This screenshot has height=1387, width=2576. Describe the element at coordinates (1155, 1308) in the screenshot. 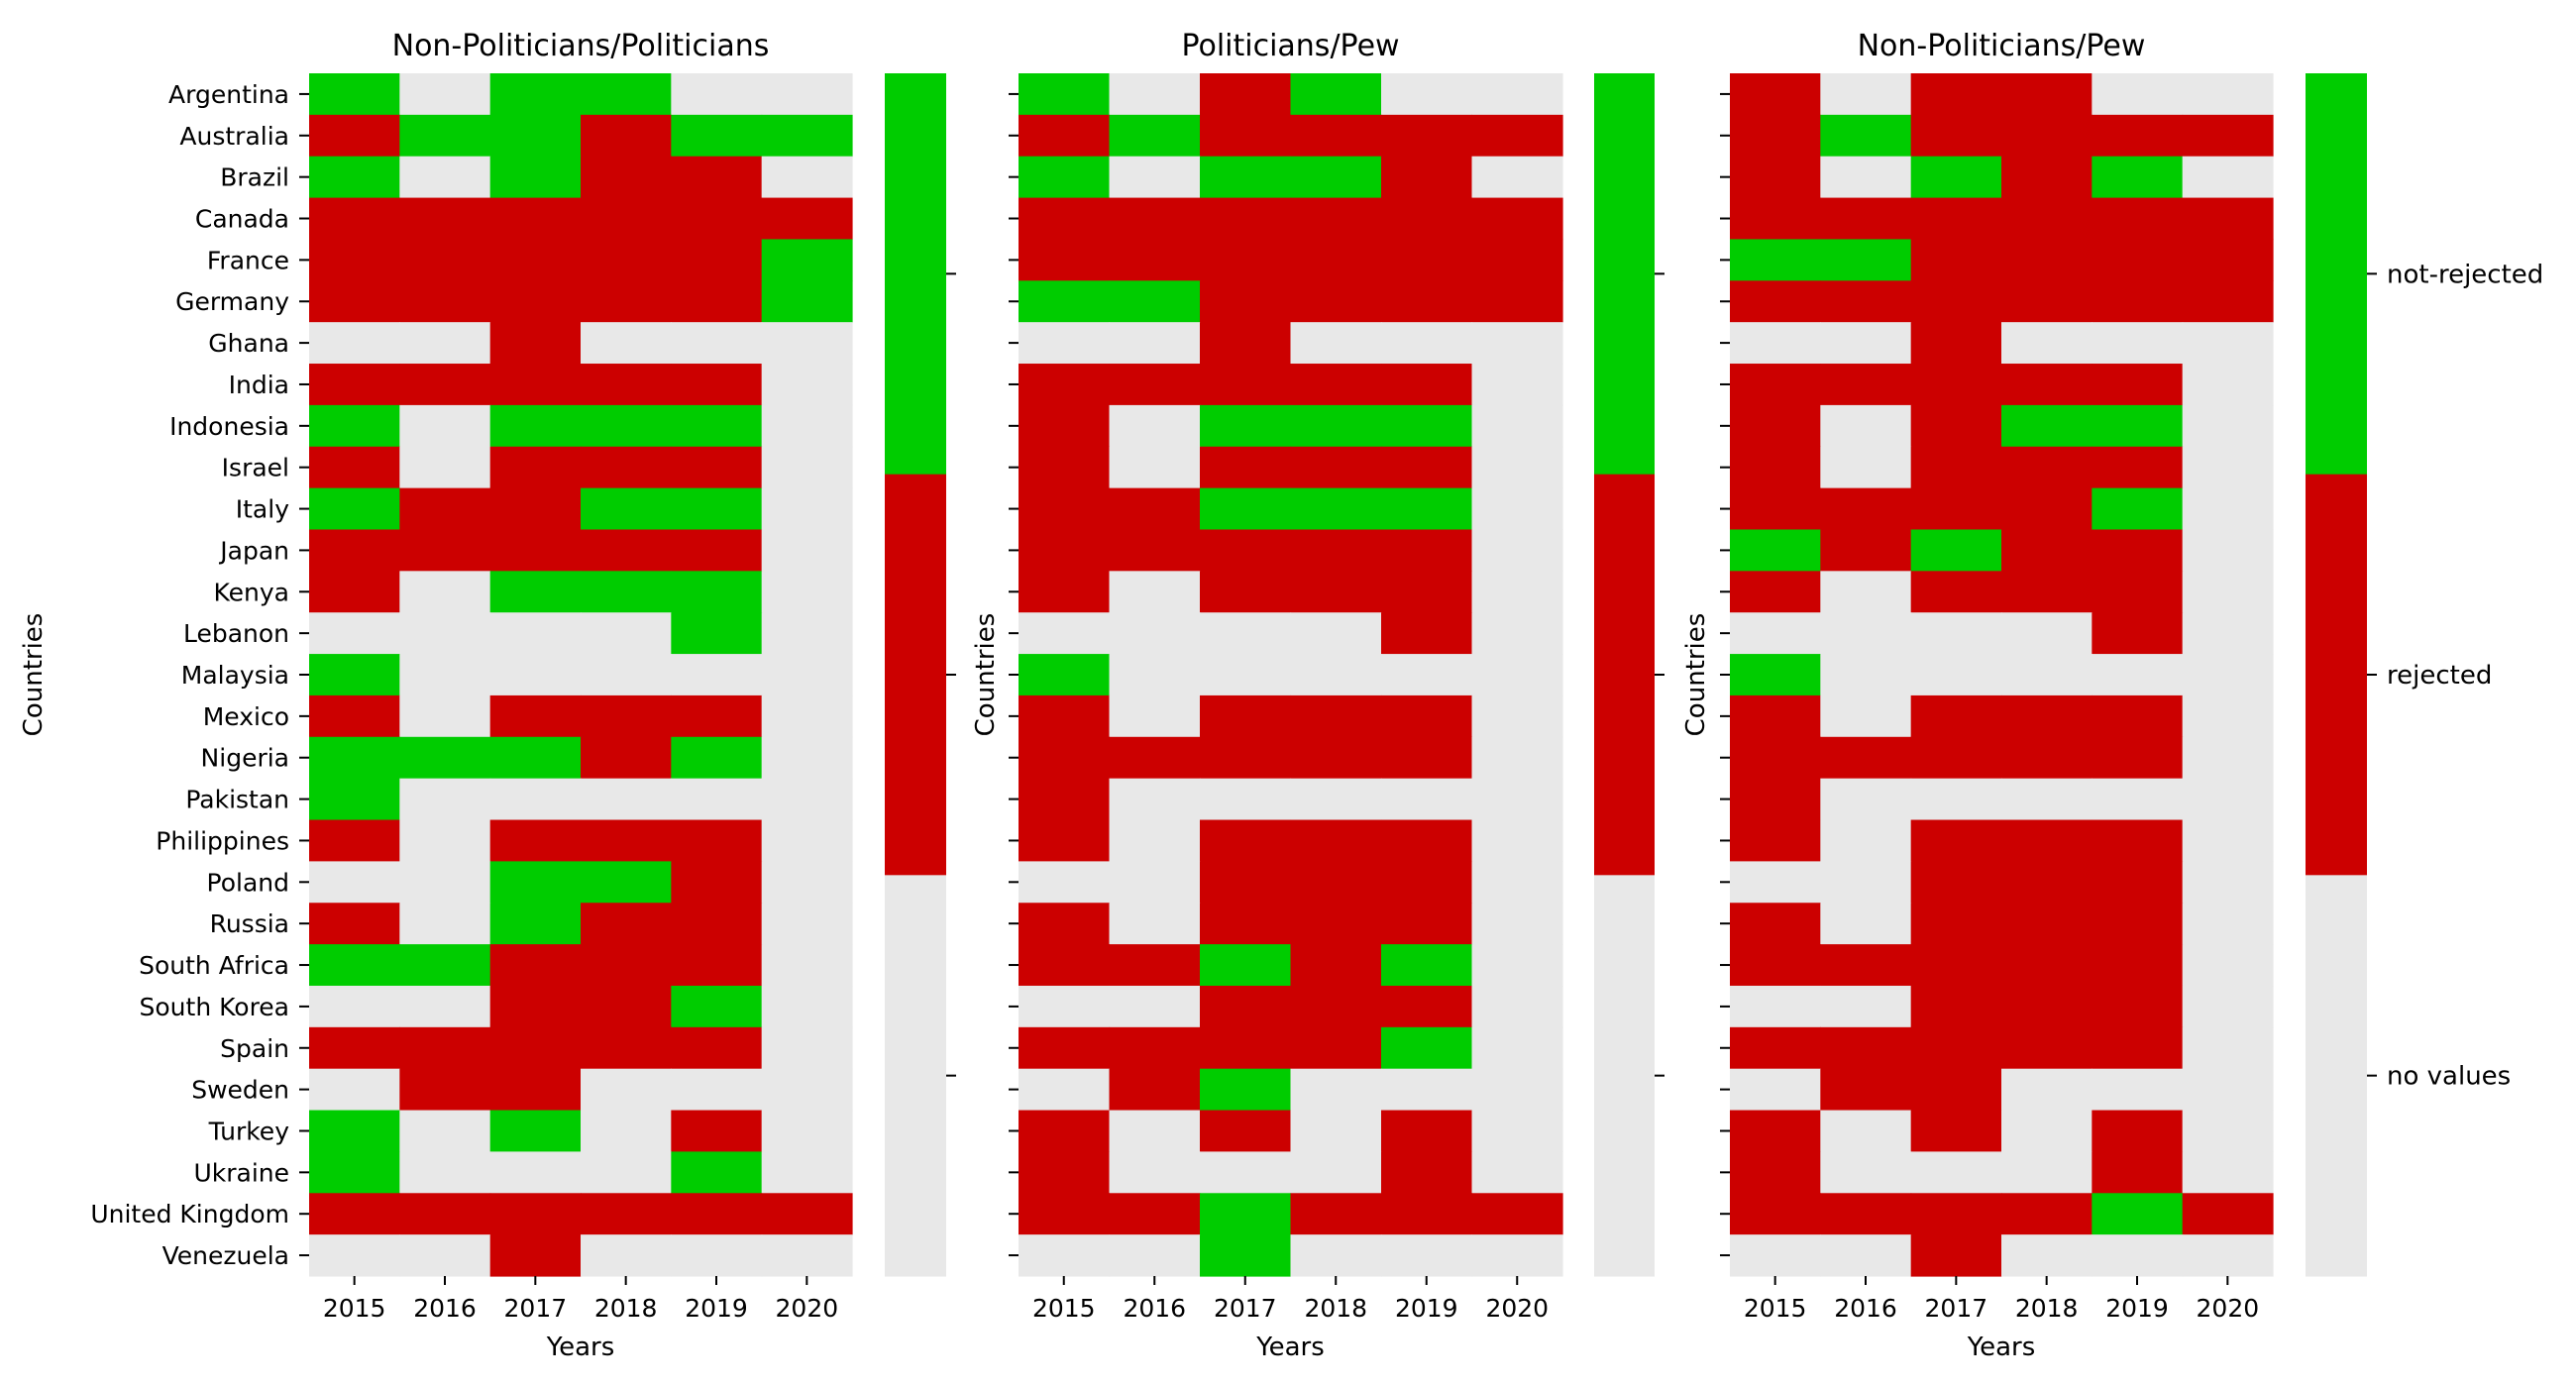

I see `x-tick-label: 2016` at that location.